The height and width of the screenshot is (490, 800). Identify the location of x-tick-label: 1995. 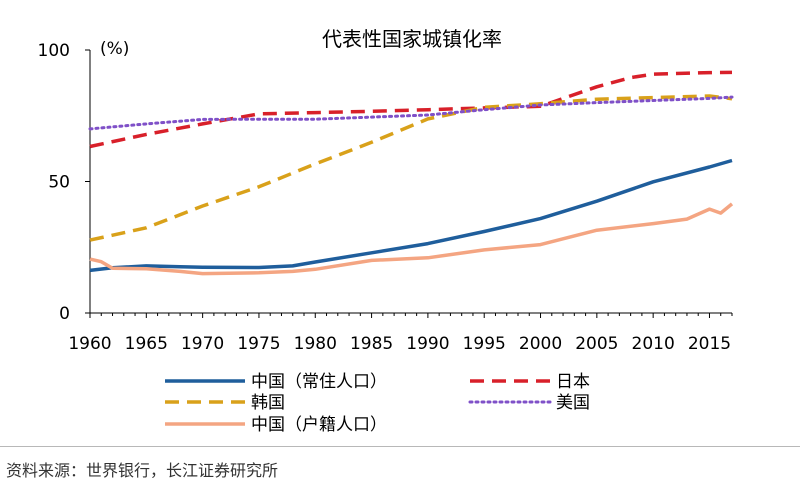
(484, 344).